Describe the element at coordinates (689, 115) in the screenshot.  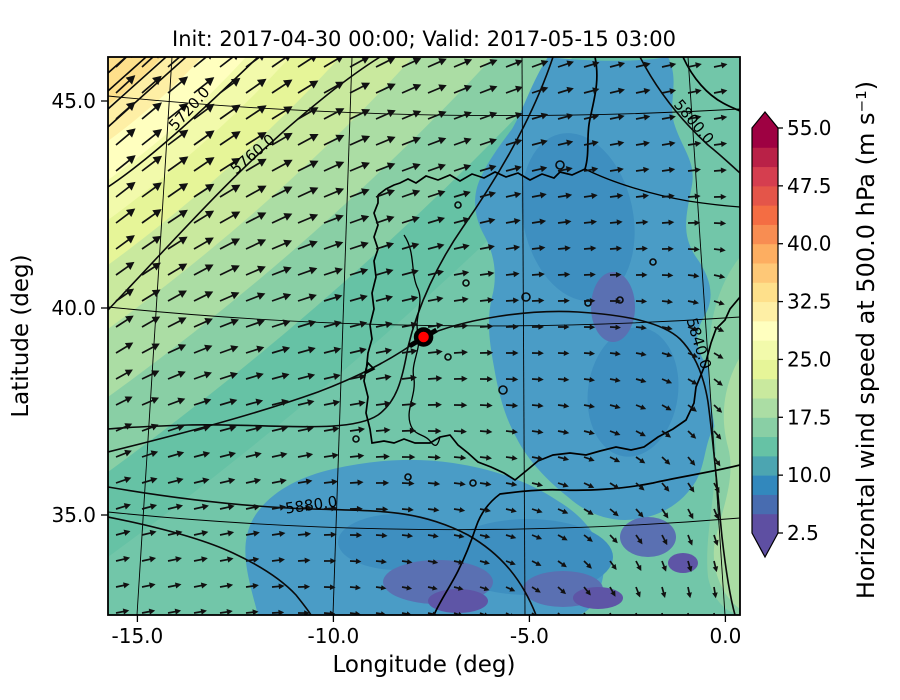
I see `contour-5800-east` at that location.